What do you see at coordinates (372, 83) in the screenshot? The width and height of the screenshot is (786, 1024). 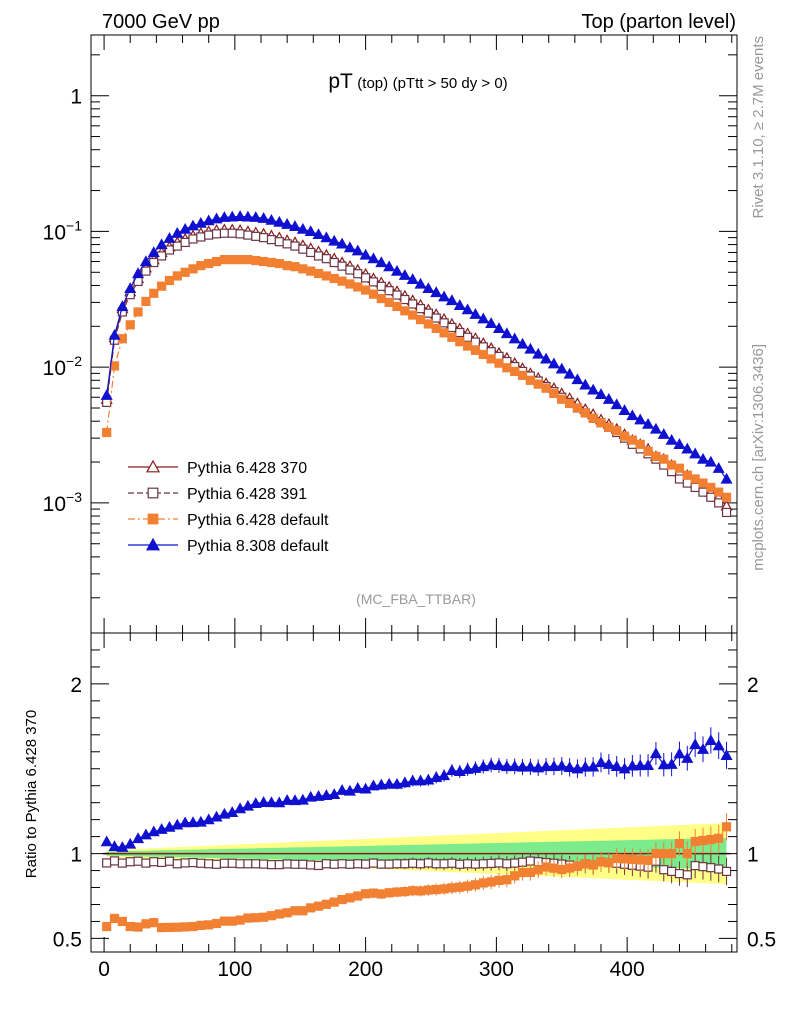 I see `title-sub1: (top)` at bounding box center [372, 83].